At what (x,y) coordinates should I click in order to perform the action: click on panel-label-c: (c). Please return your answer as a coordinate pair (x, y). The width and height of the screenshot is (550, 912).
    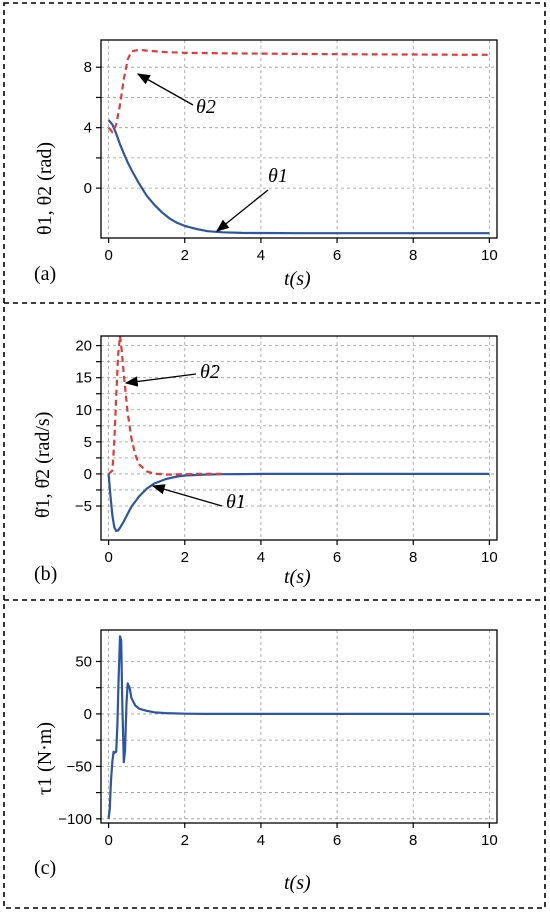
    Looking at the image, I should click on (45, 868).